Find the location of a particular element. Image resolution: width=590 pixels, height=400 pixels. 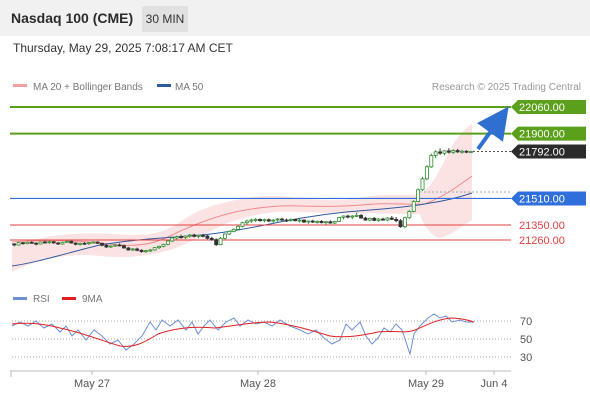

rsi-line is located at coordinates (242, 334).